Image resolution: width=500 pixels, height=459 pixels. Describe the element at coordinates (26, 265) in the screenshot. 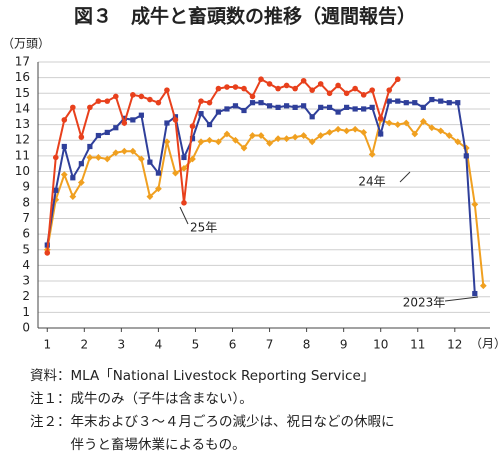

I see `y-tick-label: 4` at that location.